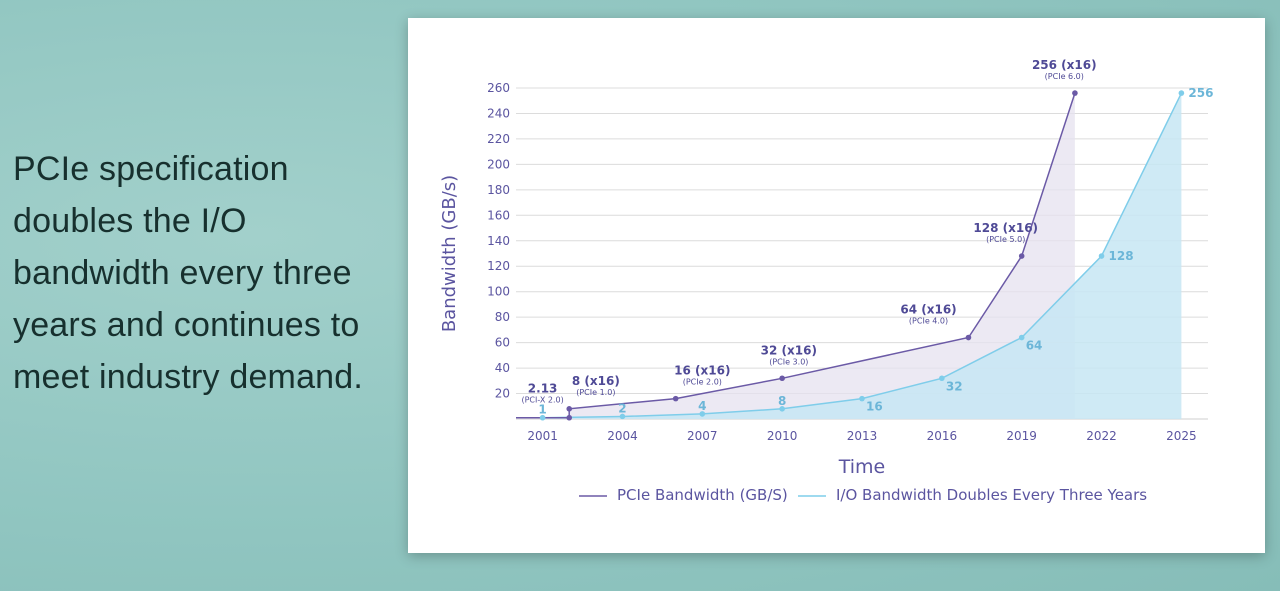 This screenshot has height=591, width=1280. Describe the element at coordinates (702, 382) in the screenshot. I see `pcie-generation-label: (PCIe 2.0)` at that location.